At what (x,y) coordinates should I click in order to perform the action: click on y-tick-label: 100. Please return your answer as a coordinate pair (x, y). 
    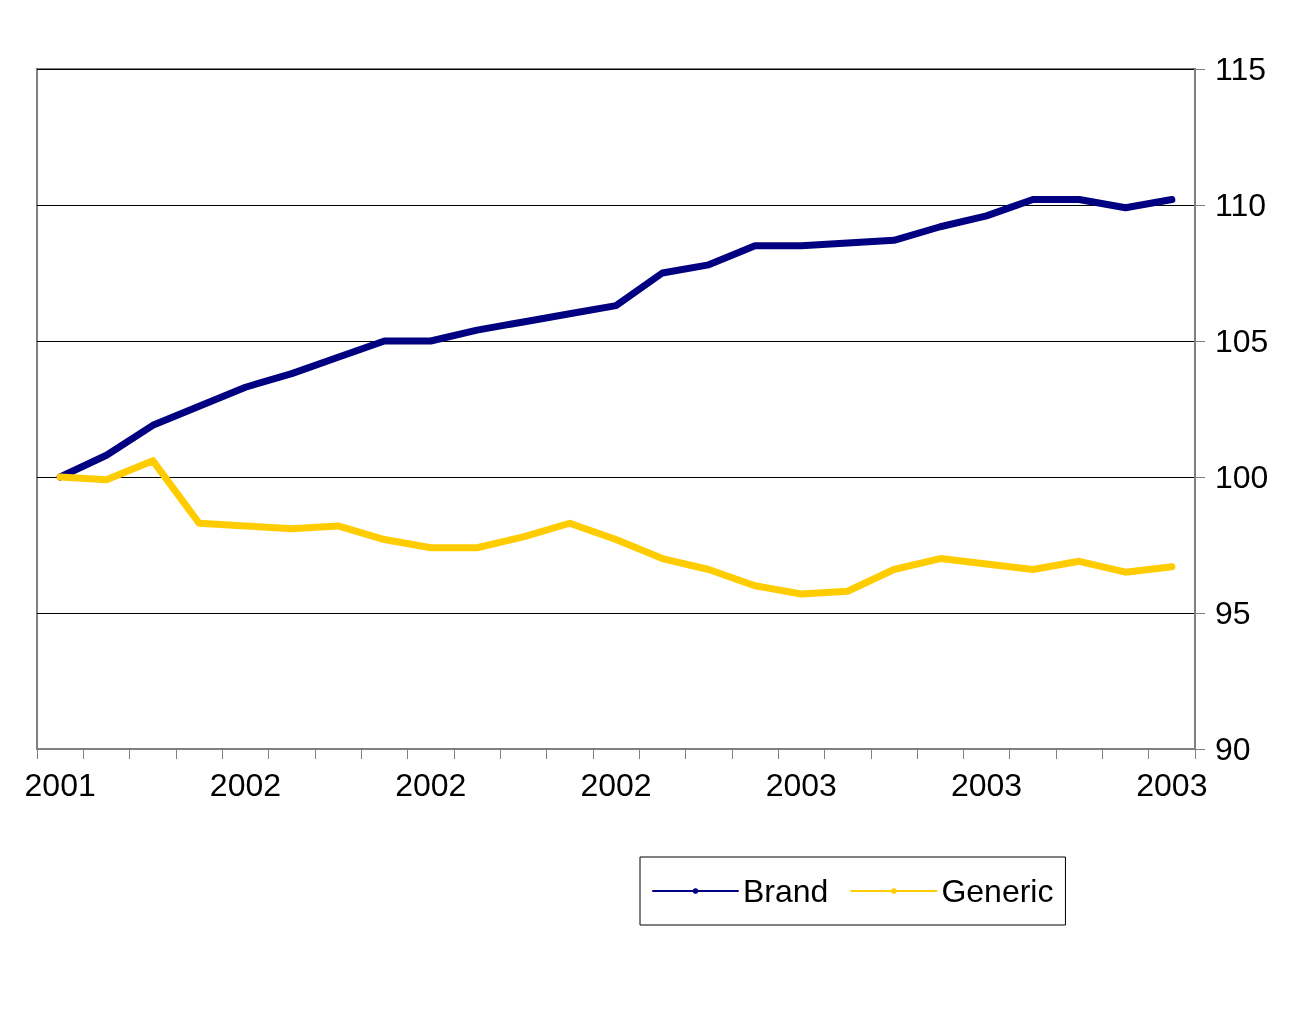
    Looking at the image, I should click on (1242, 477).